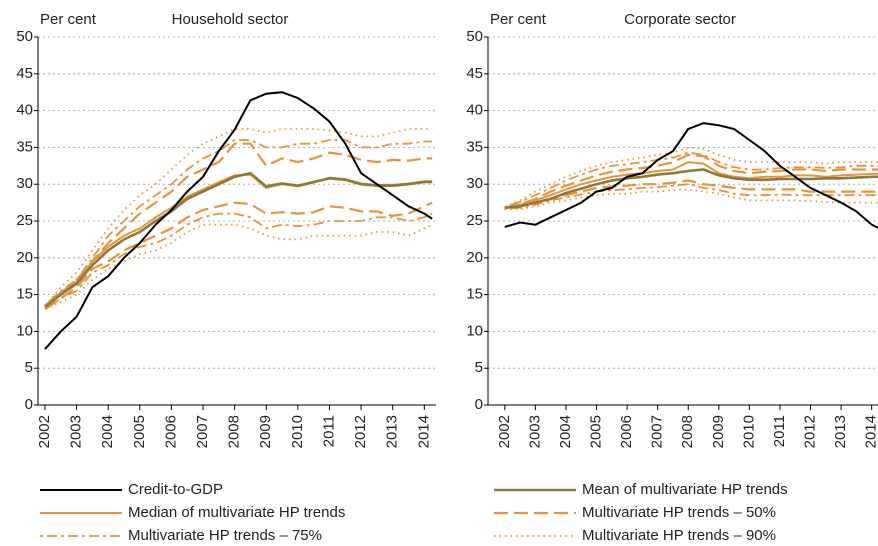 The width and height of the screenshot is (878, 546). I want to click on legend-label: Credit-to-GDP, so click(175, 489).